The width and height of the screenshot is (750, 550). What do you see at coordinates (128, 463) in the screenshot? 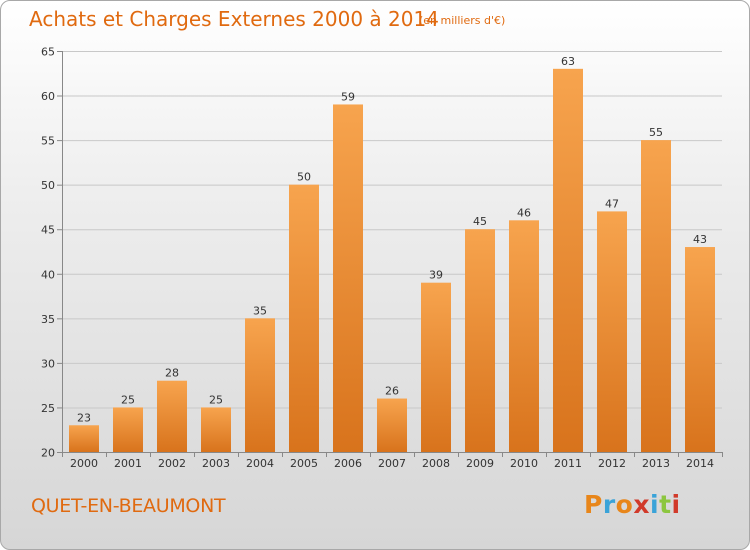
I see `x-tick-label: 2001` at bounding box center [128, 463].